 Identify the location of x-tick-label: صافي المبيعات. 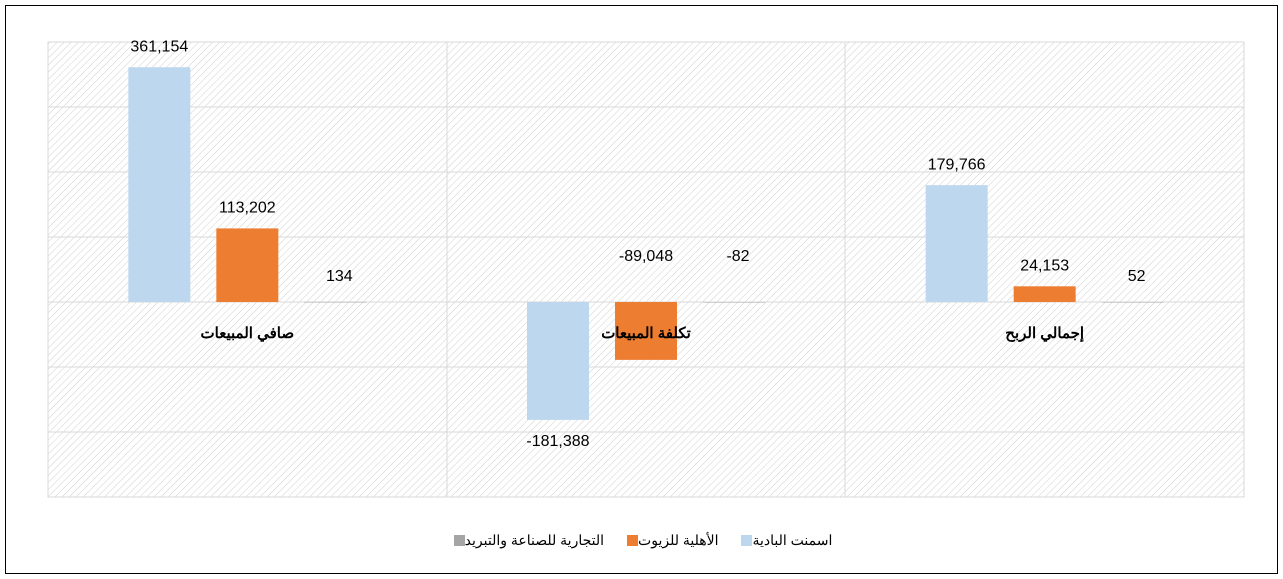
(248, 334).